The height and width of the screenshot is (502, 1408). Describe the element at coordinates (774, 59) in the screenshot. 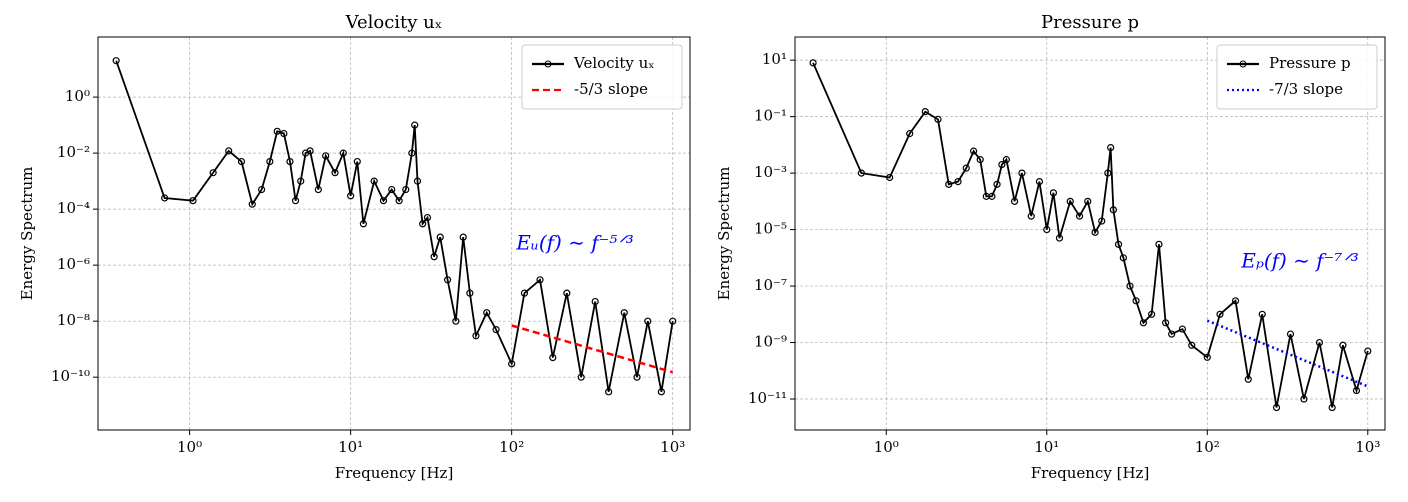

I see `y-tick-label: 10¹` at that location.